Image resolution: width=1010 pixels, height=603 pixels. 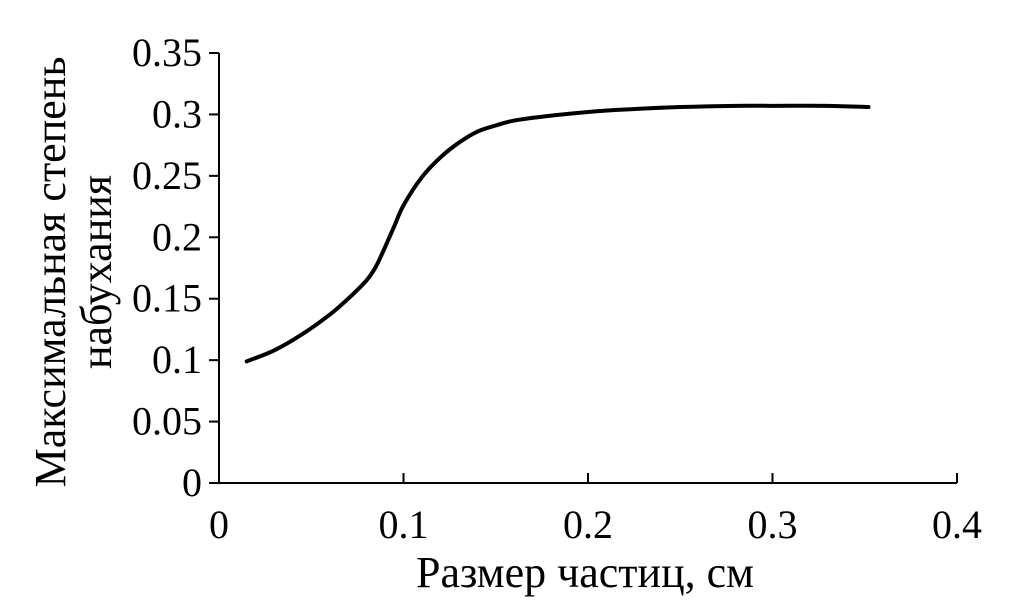 I want to click on y-tick-label: 0.2, so click(x=177, y=236).